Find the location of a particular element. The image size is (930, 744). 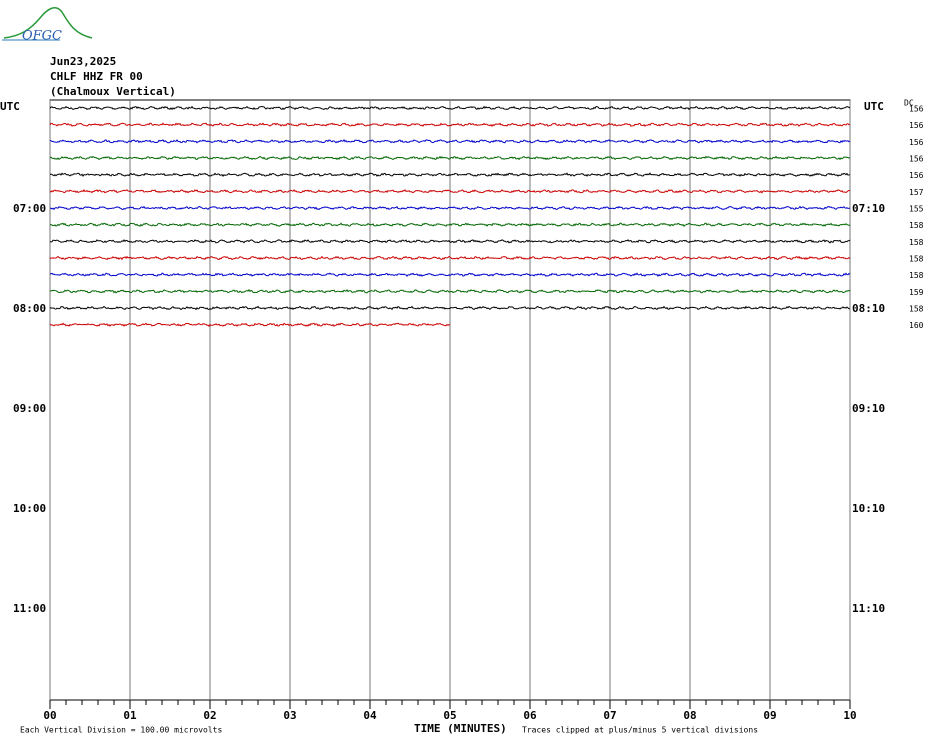

x-tick-label: 10 is located at coordinates (849, 715).